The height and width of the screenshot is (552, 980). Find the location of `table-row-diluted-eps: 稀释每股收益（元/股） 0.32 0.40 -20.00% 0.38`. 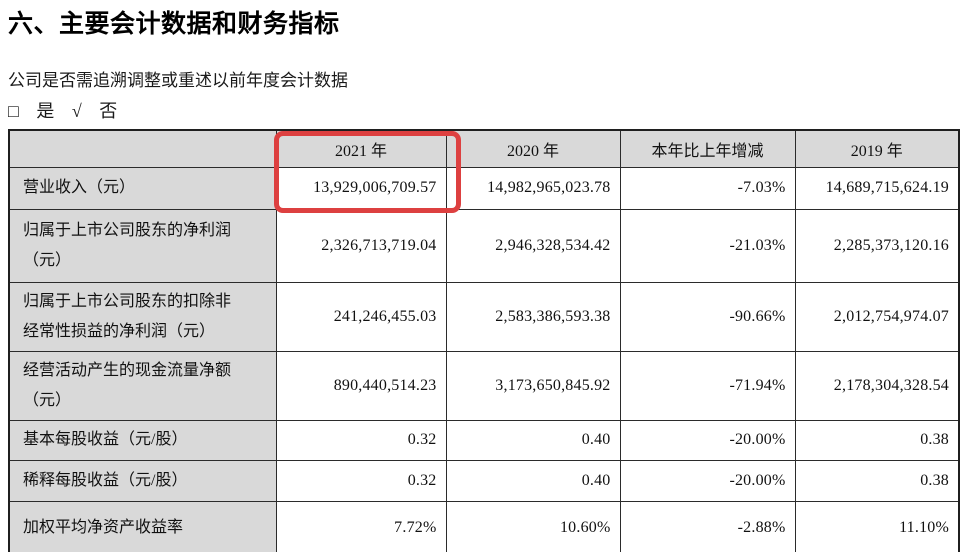

table-row-diluted-eps: 稀释每股收益（元/股） 0.32 0.40 -20.00% 0.38 is located at coordinates (484, 480).